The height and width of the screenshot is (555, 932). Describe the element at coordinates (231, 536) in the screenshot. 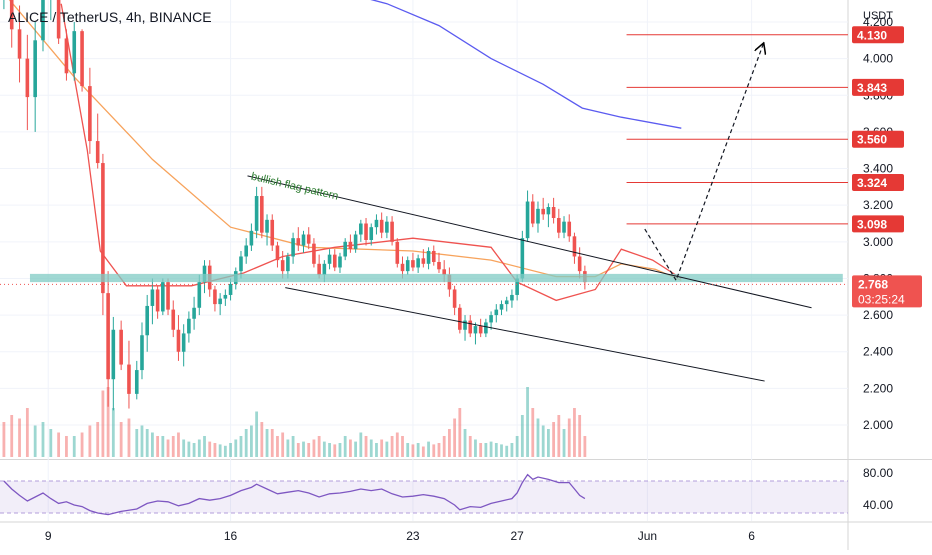

I see `date-tick-label: 16` at that location.